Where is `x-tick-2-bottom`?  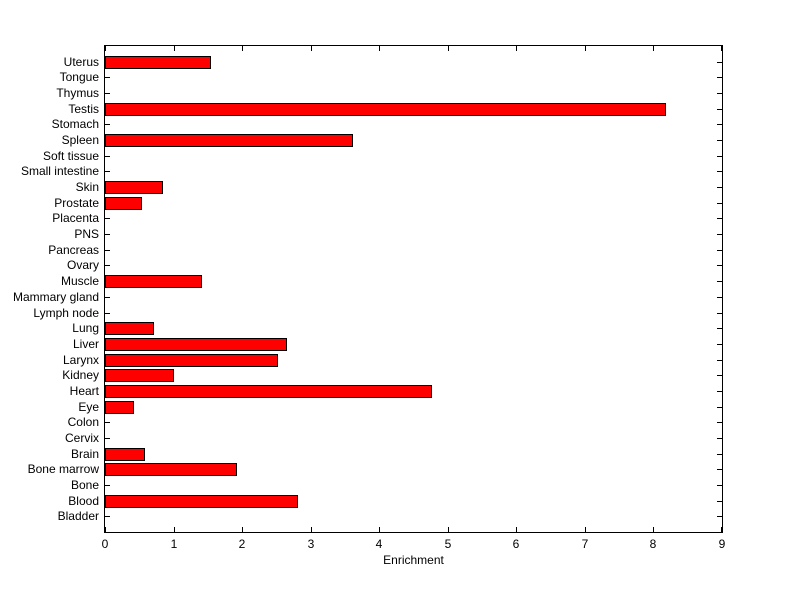 x-tick-2-bottom is located at coordinates (242, 529).